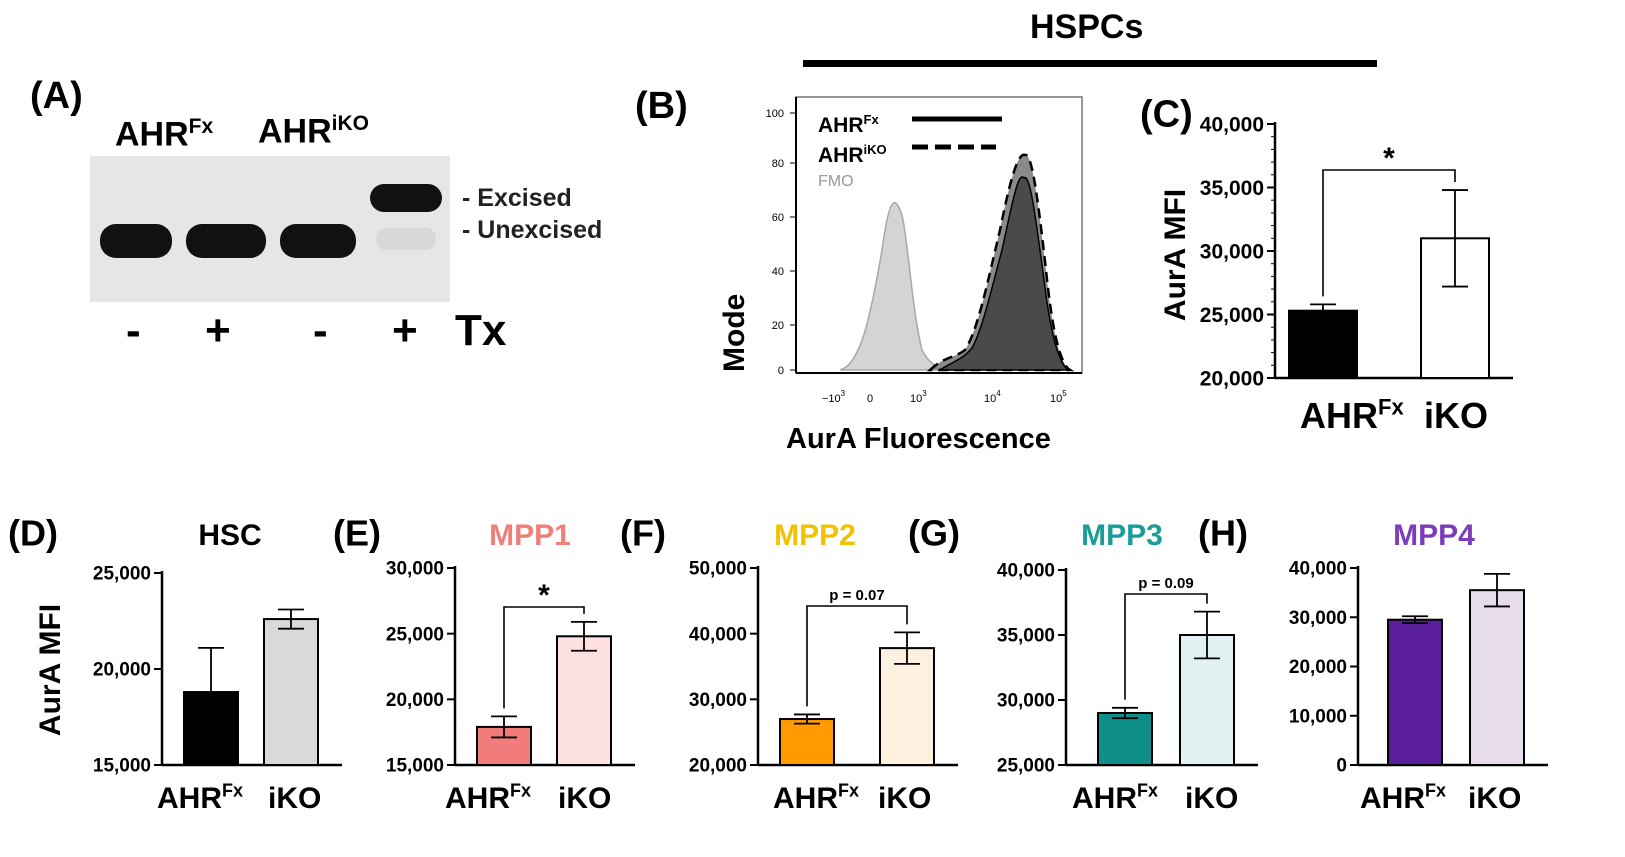  I want to click on tx-label: Tx, so click(481, 330).